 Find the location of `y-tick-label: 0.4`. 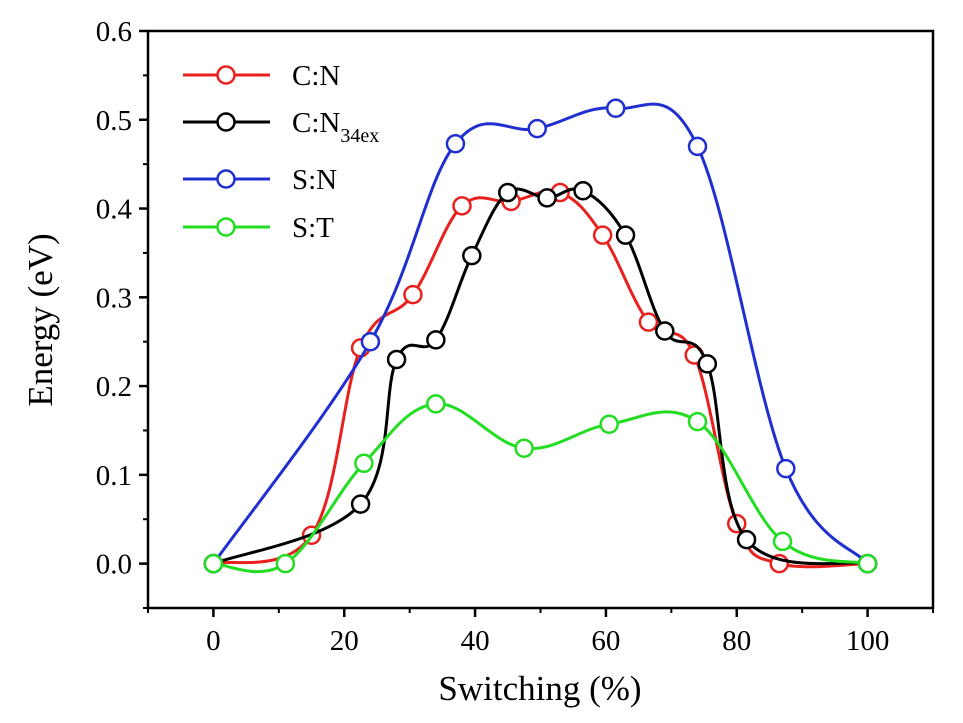

y-tick-label: 0.4 is located at coordinates (114, 210).